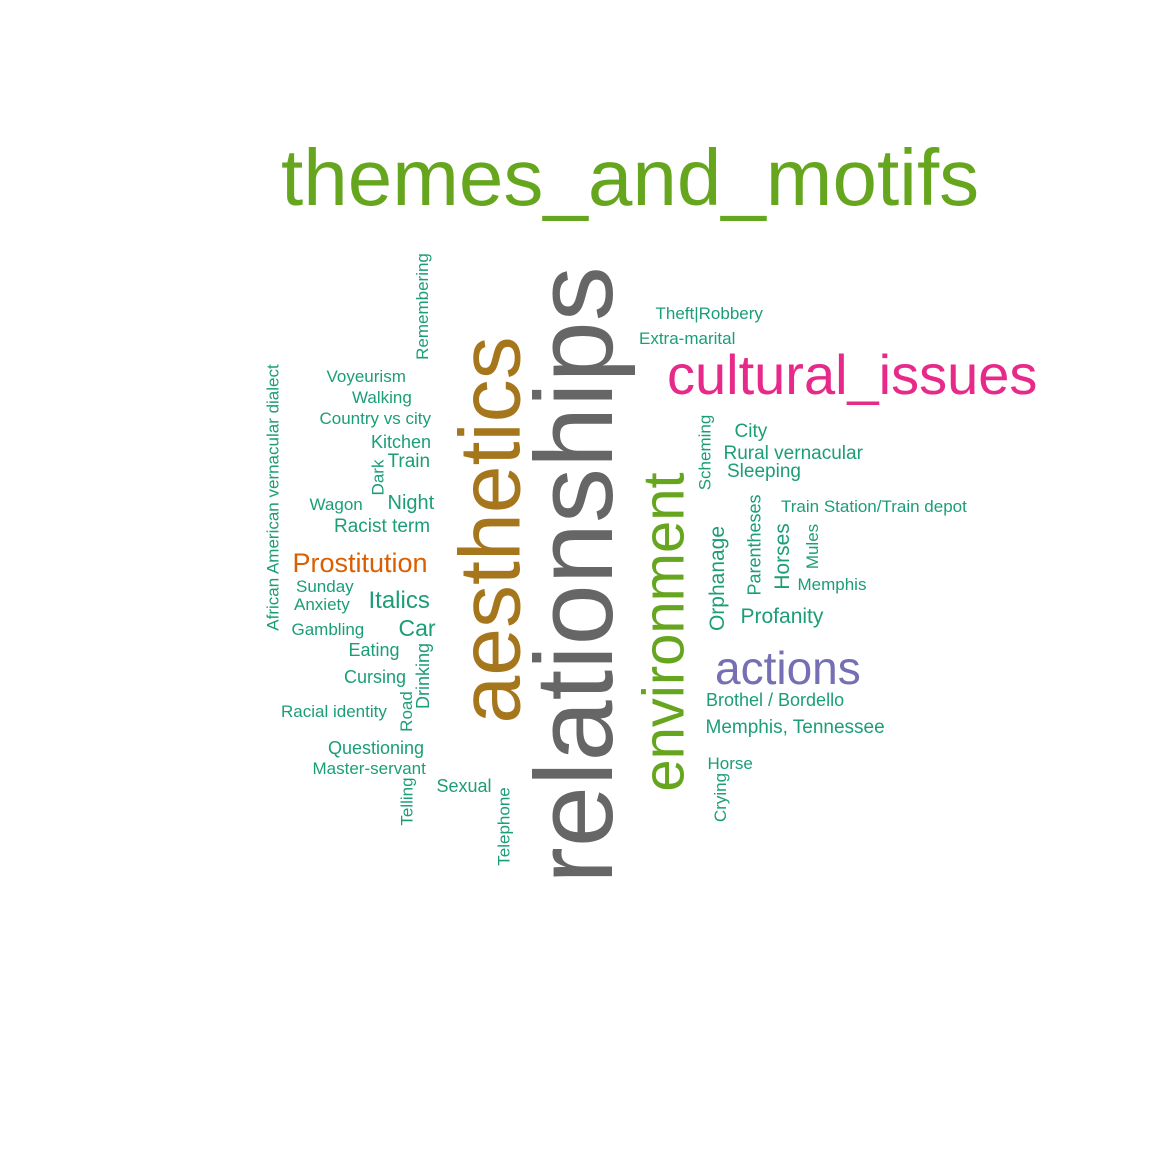  What do you see at coordinates (720, 797) in the screenshot?
I see `word-crying: Crying` at bounding box center [720, 797].